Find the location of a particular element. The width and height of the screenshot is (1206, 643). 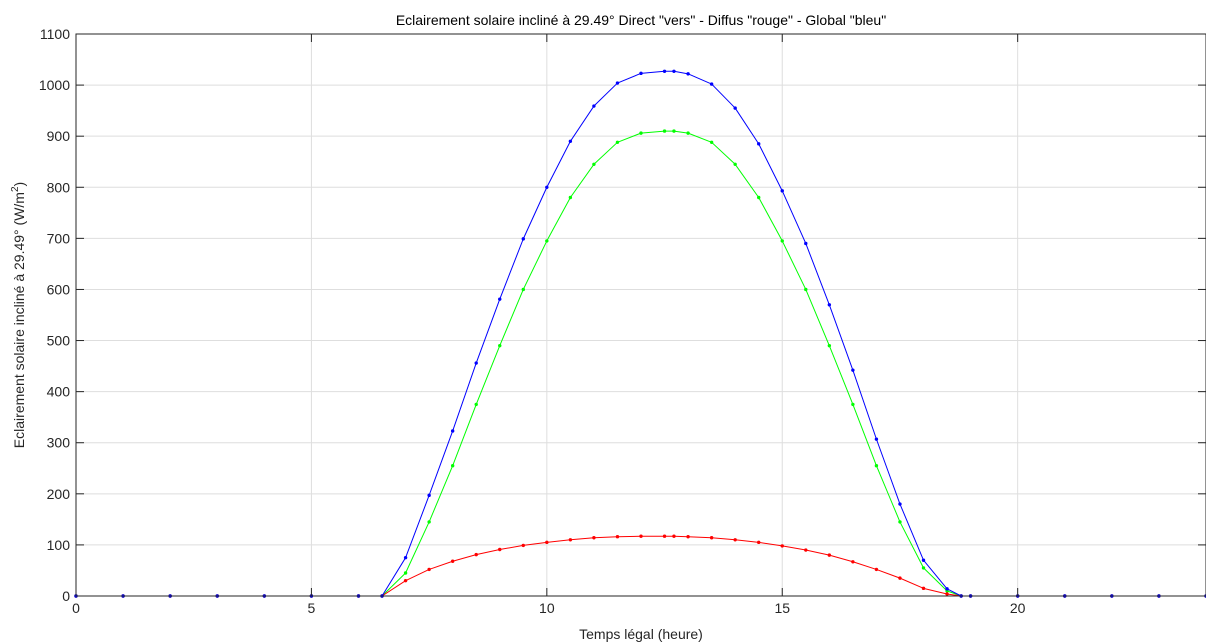

x-tick-label: 5 is located at coordinates (312, 608).